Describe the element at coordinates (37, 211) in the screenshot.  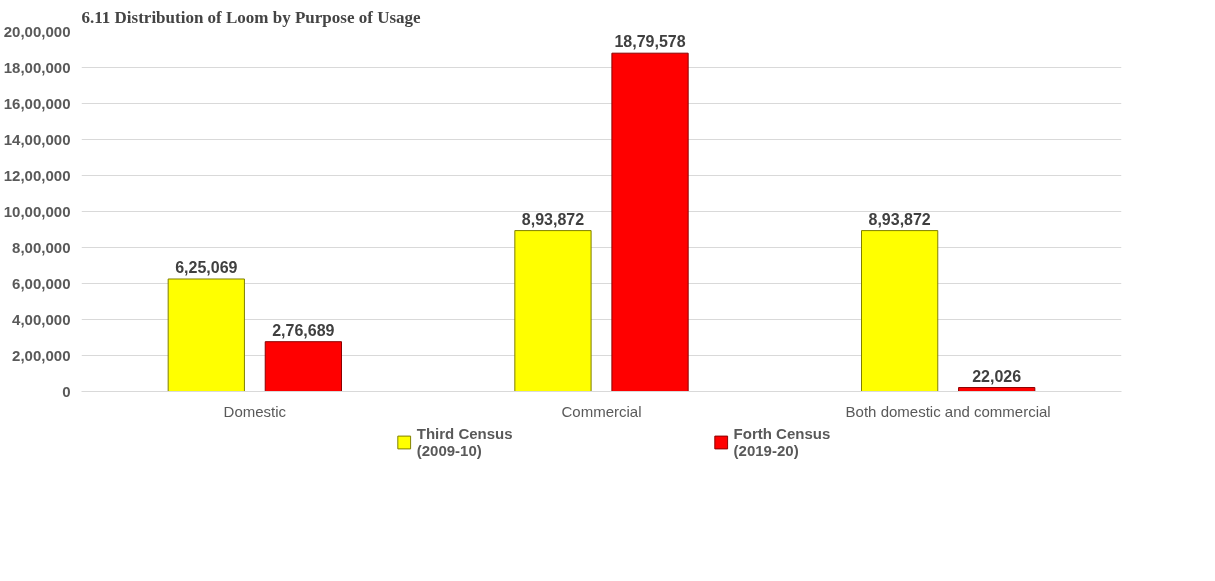
I see `y-tick-label: 10,00,000` at that location.